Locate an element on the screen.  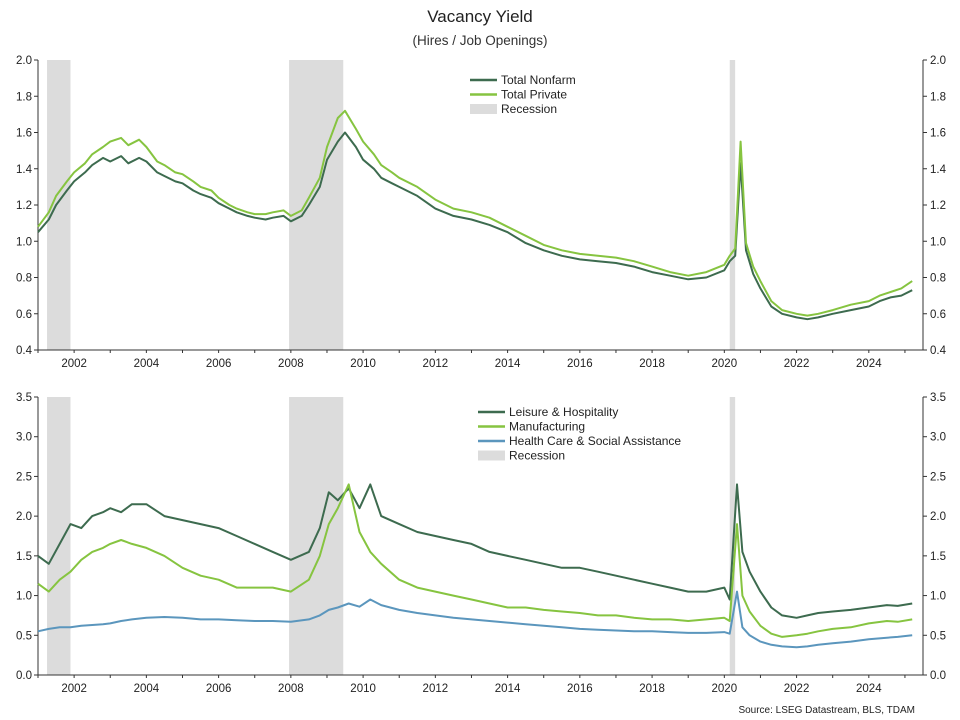
y-tick-label-left: 2.5 is located at coordinates (24, 477).